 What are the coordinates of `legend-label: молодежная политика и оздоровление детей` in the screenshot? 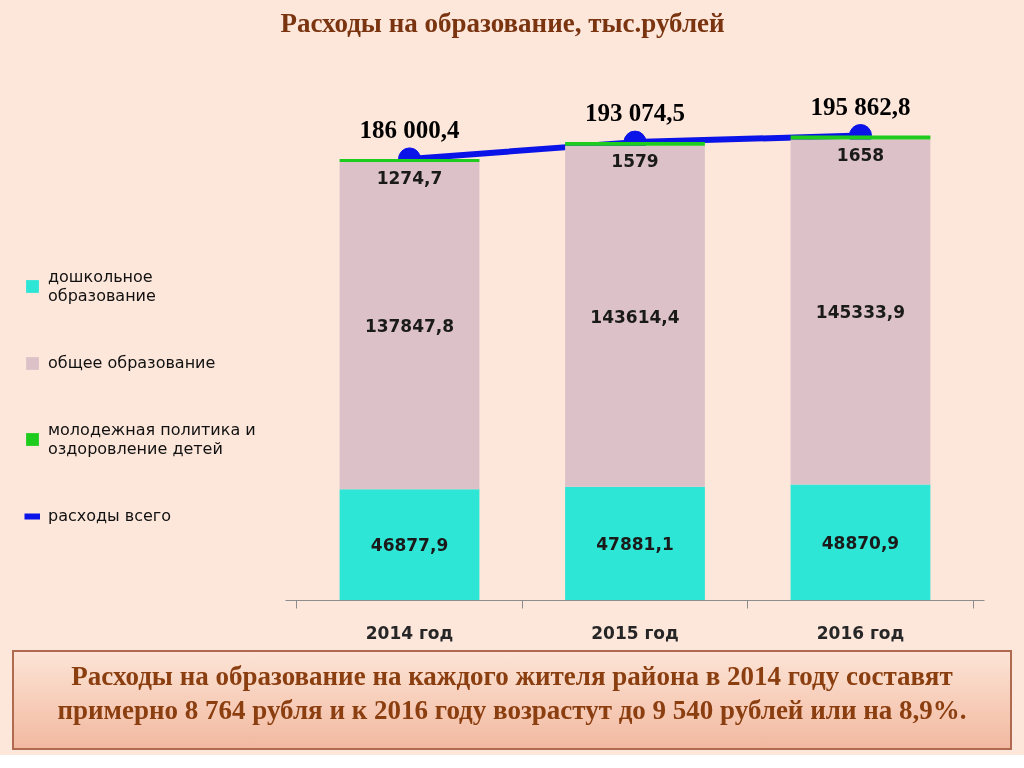 It's located at (152, 439).